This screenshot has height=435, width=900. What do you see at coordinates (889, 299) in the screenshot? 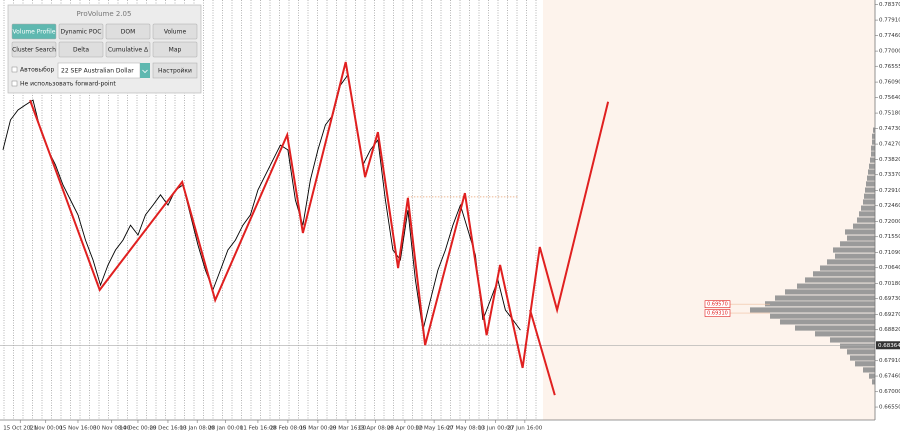
I see `y-tick-label: 0.69730` at bounding box center [889, 299].